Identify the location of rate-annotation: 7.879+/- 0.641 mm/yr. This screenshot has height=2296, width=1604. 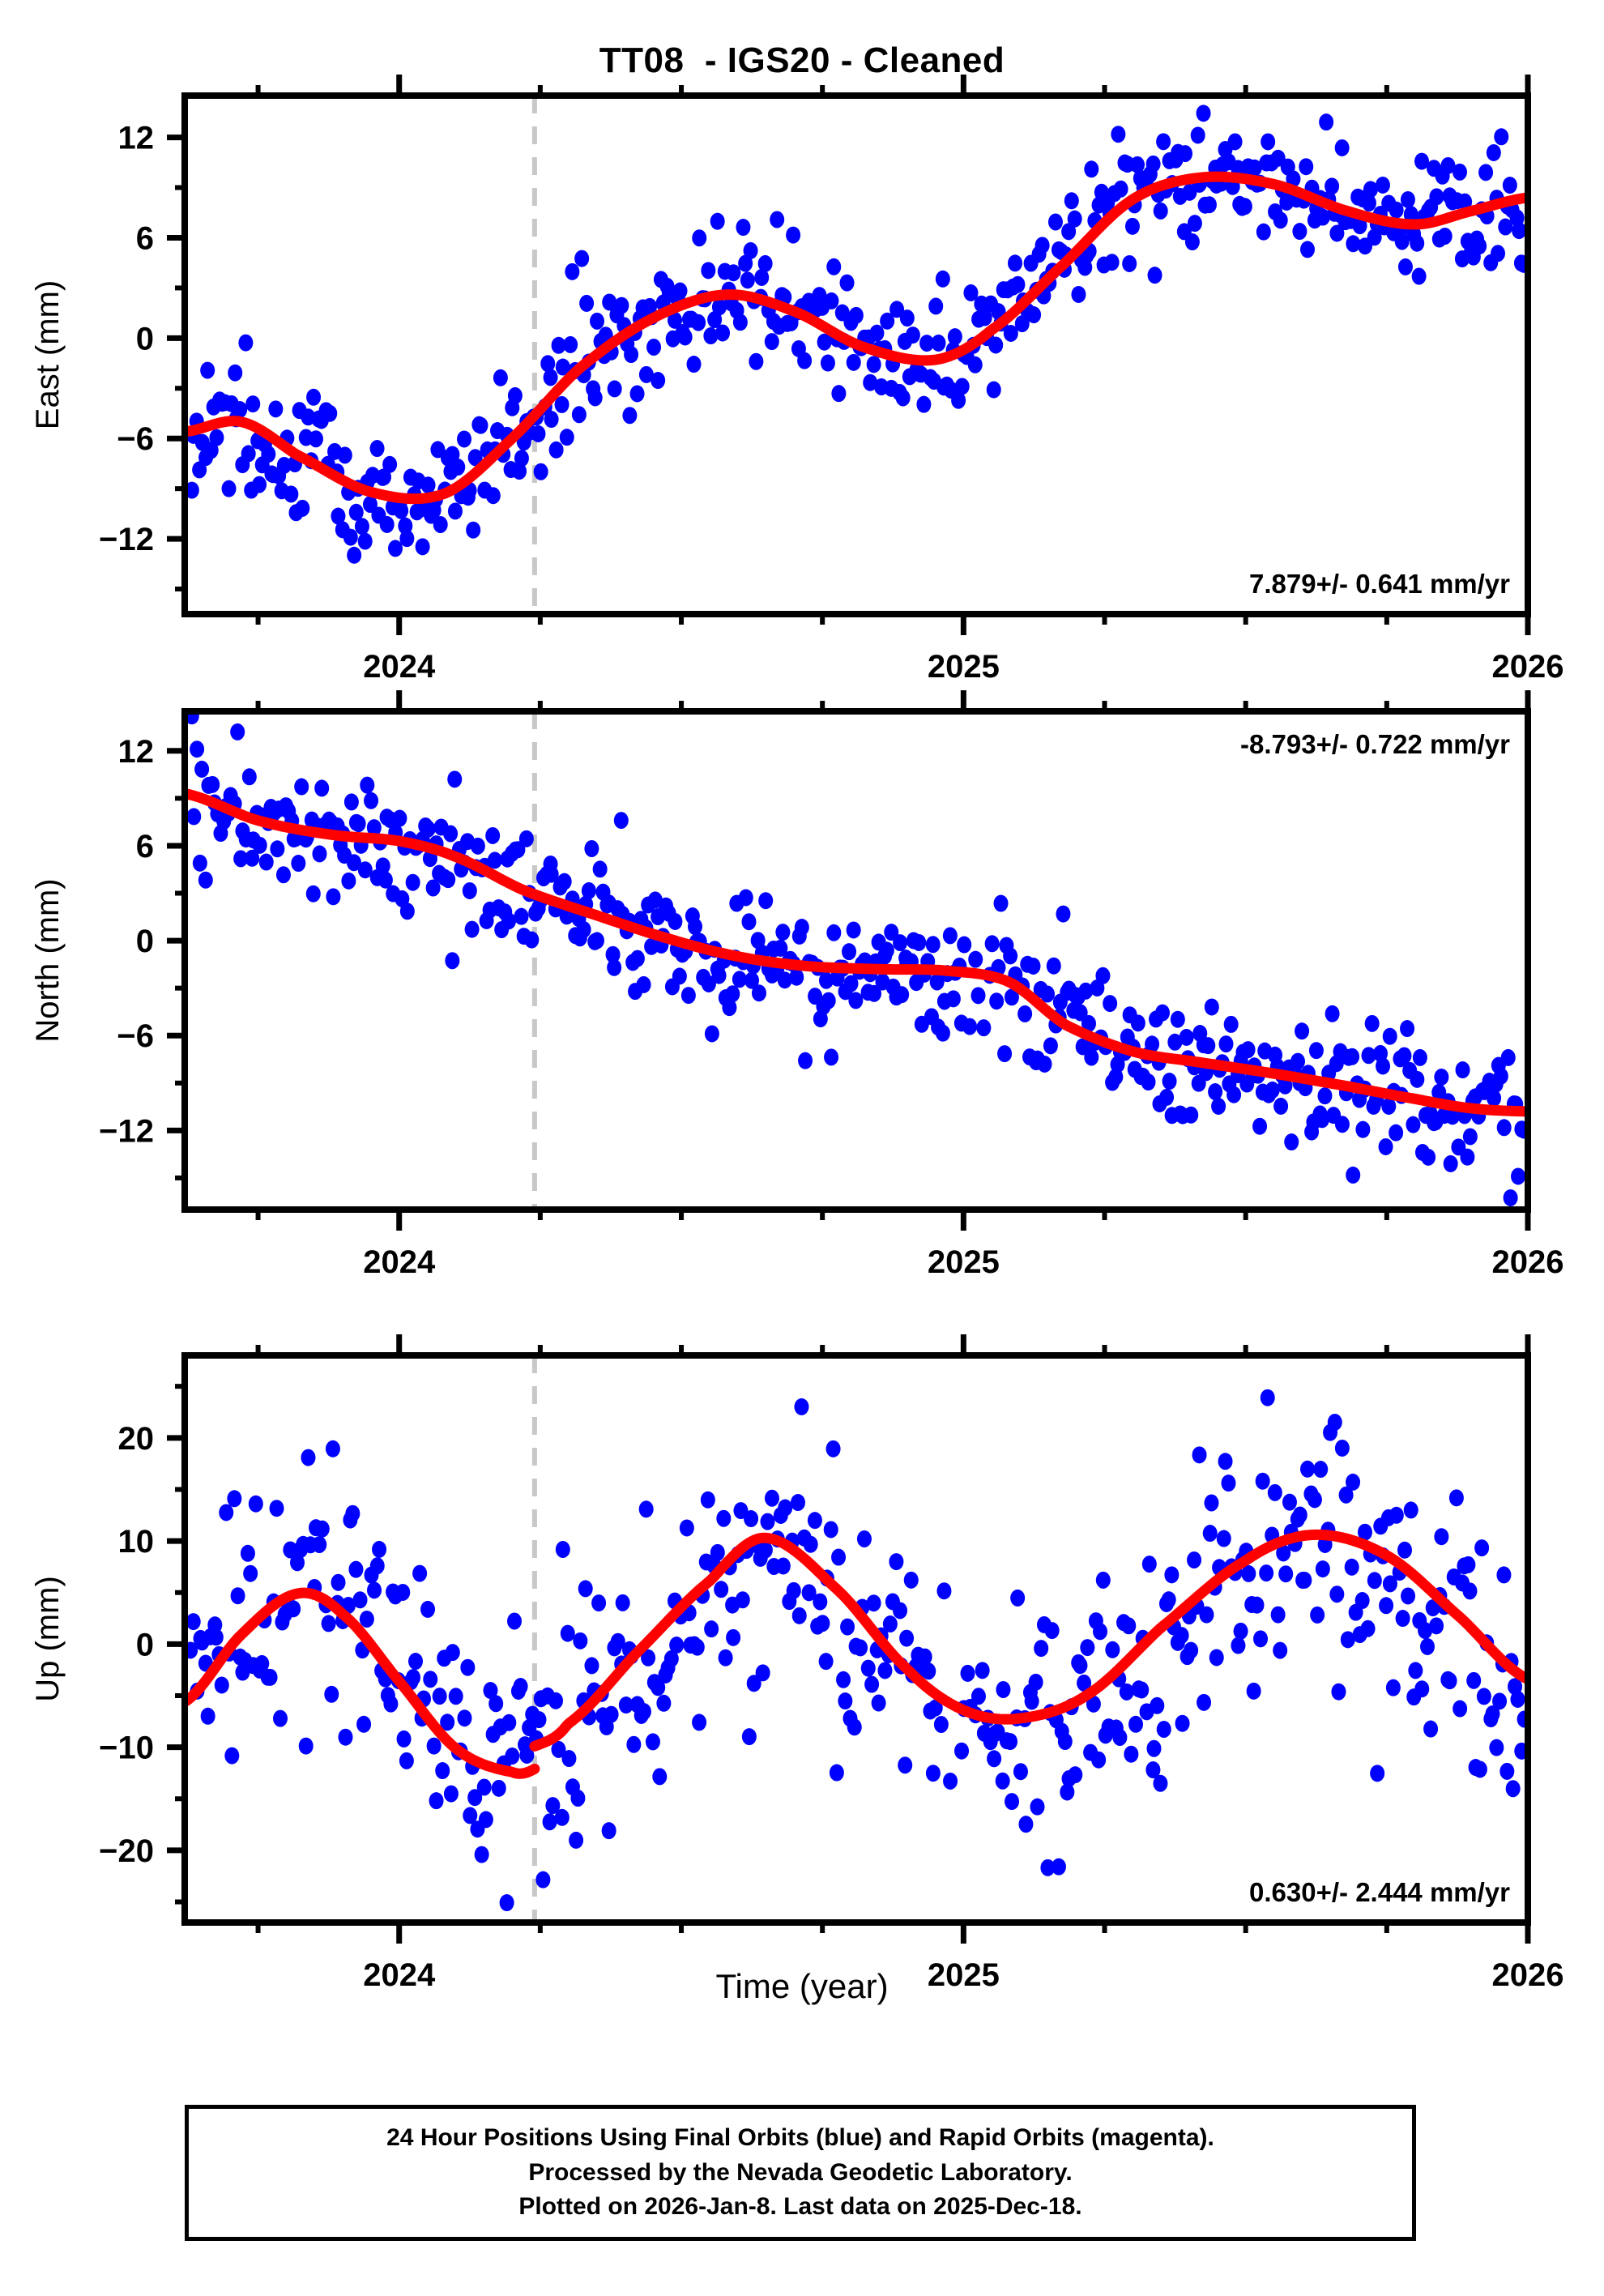
(1379, 584).